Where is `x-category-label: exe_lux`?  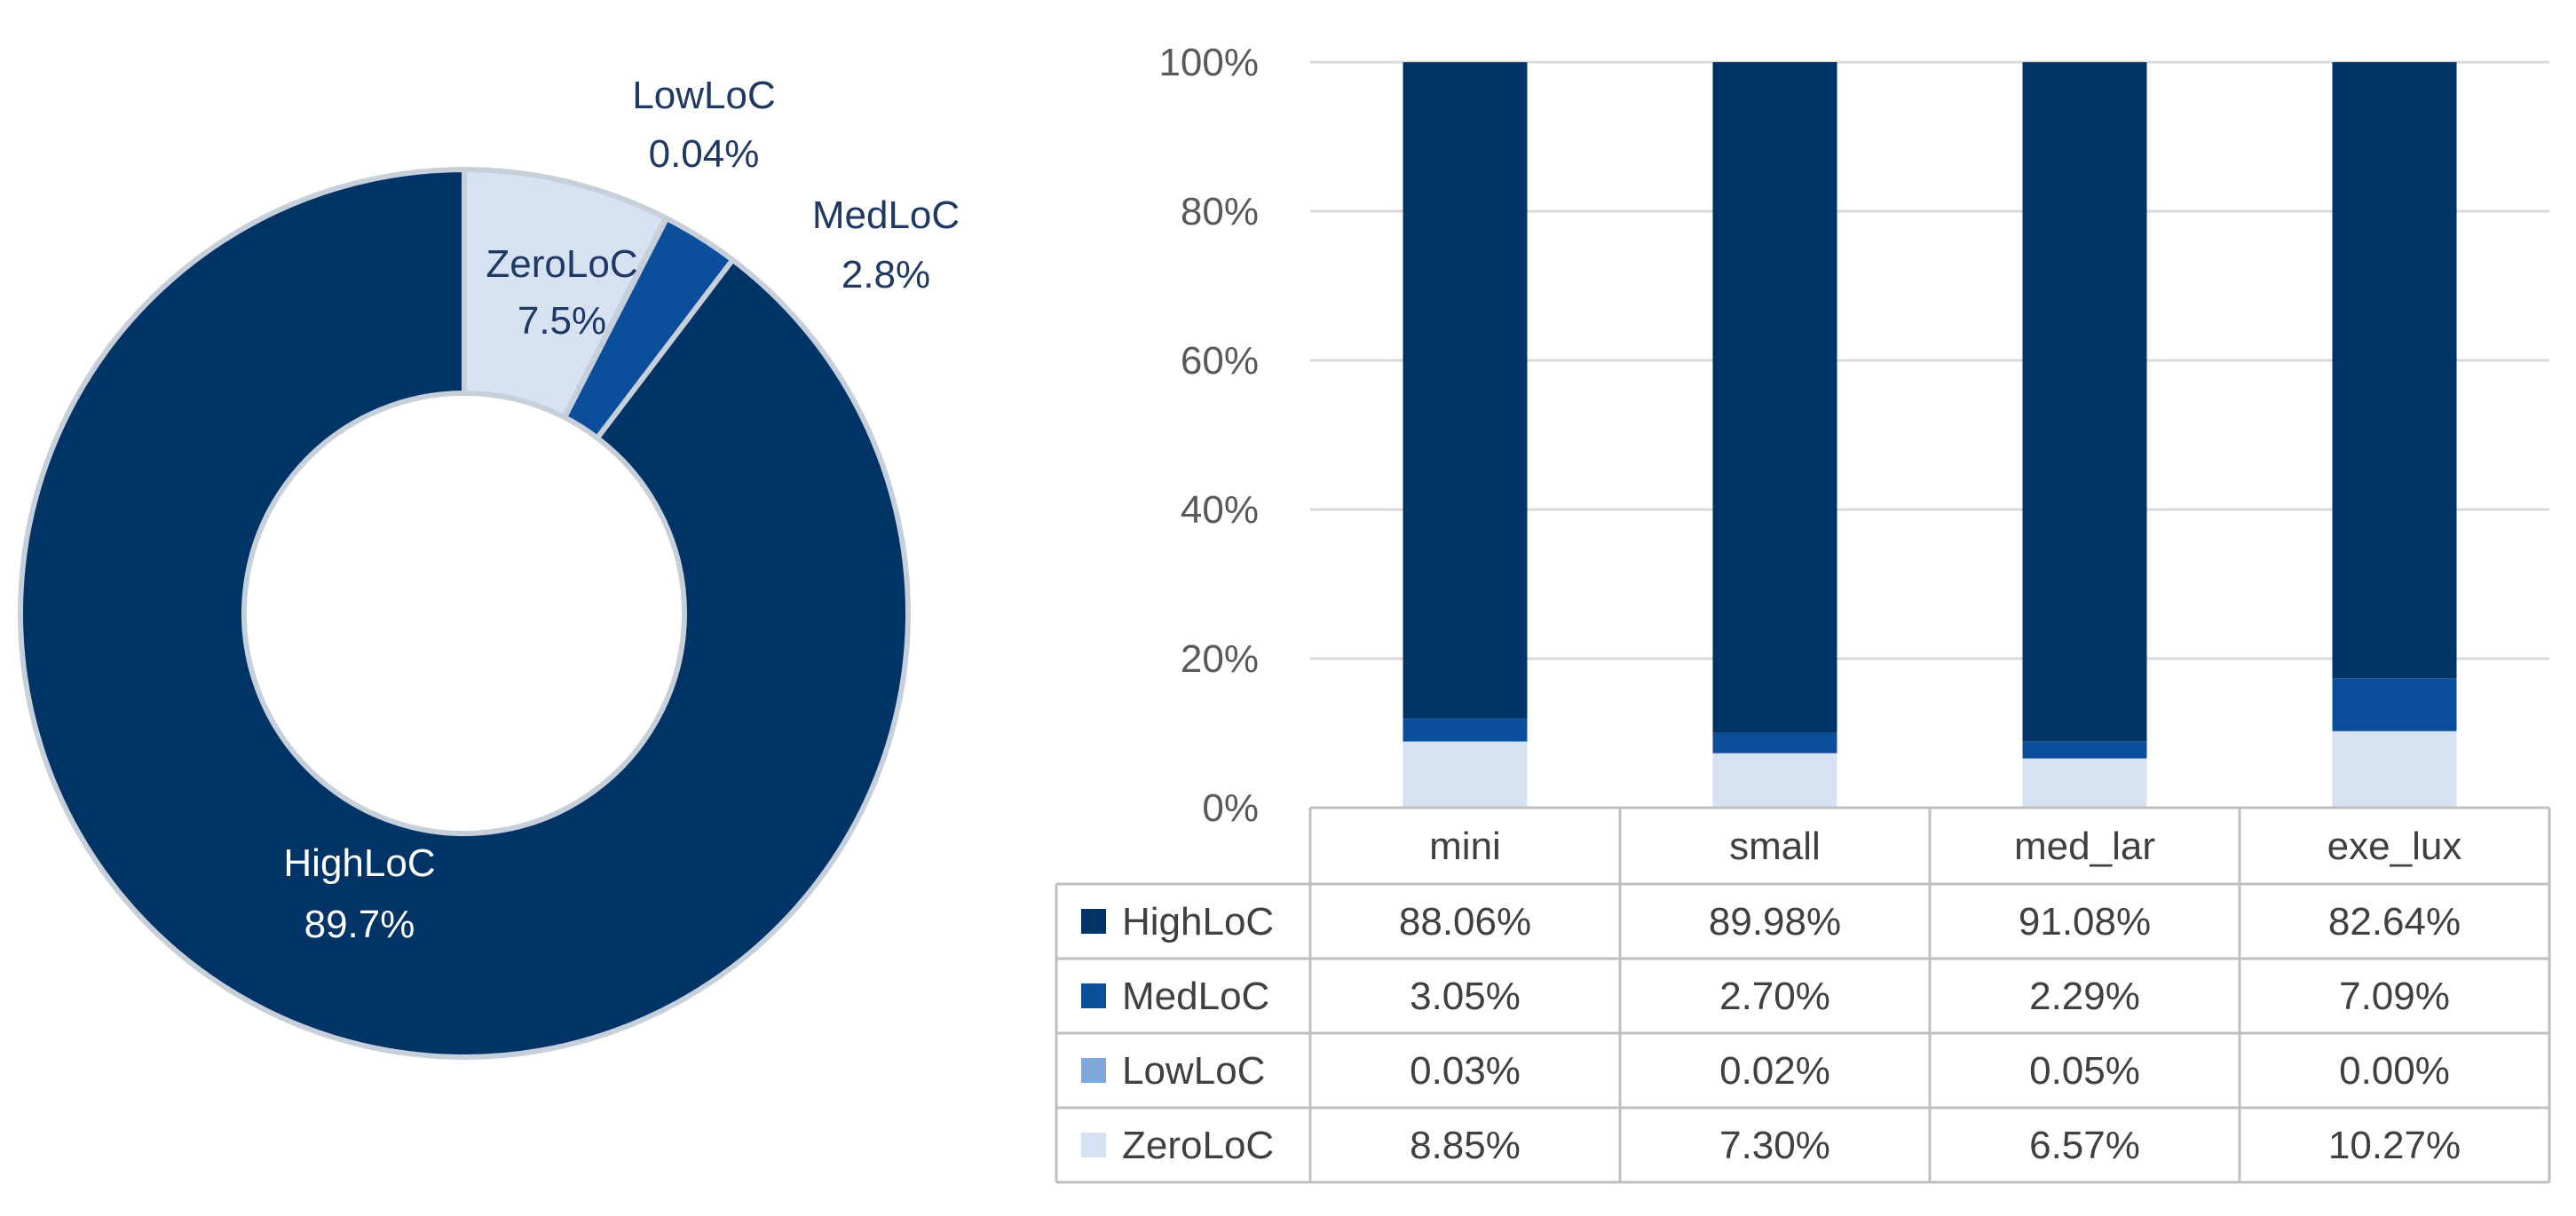 x-category-label: exe_lux is located at coordinates (2394, 847).